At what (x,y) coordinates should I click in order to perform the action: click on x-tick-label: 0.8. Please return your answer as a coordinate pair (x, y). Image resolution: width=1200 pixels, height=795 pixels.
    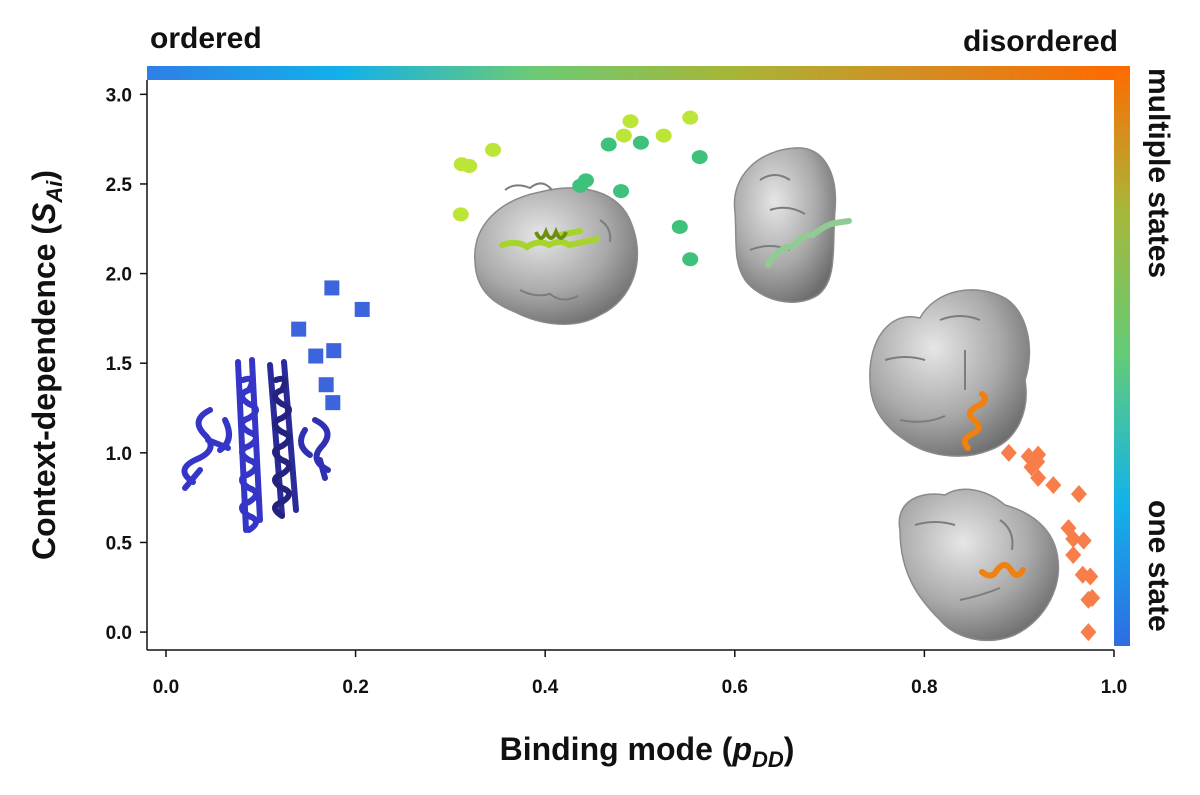
    Looking at the image, I should click on (924, 687).